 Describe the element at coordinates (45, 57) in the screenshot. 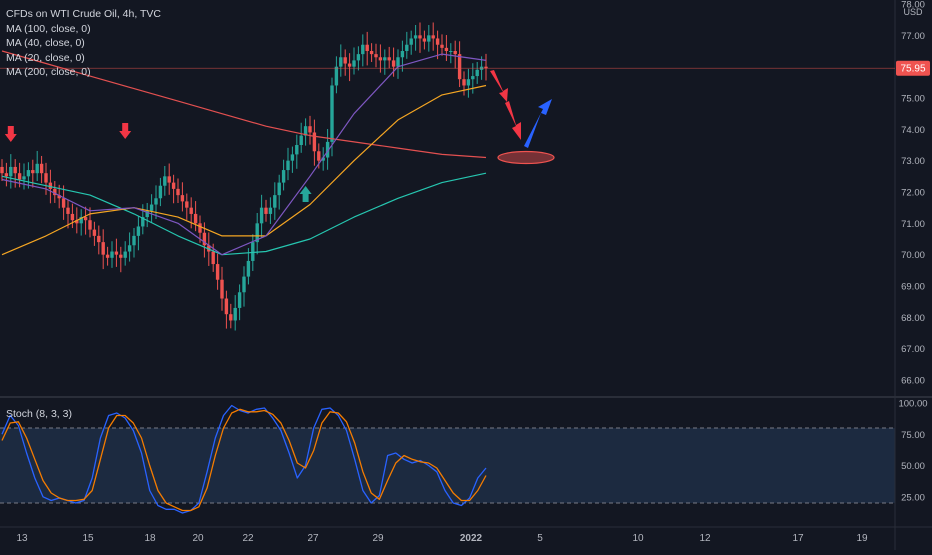

I see `legend-ma20: MA (20, close, 0)` at that location.